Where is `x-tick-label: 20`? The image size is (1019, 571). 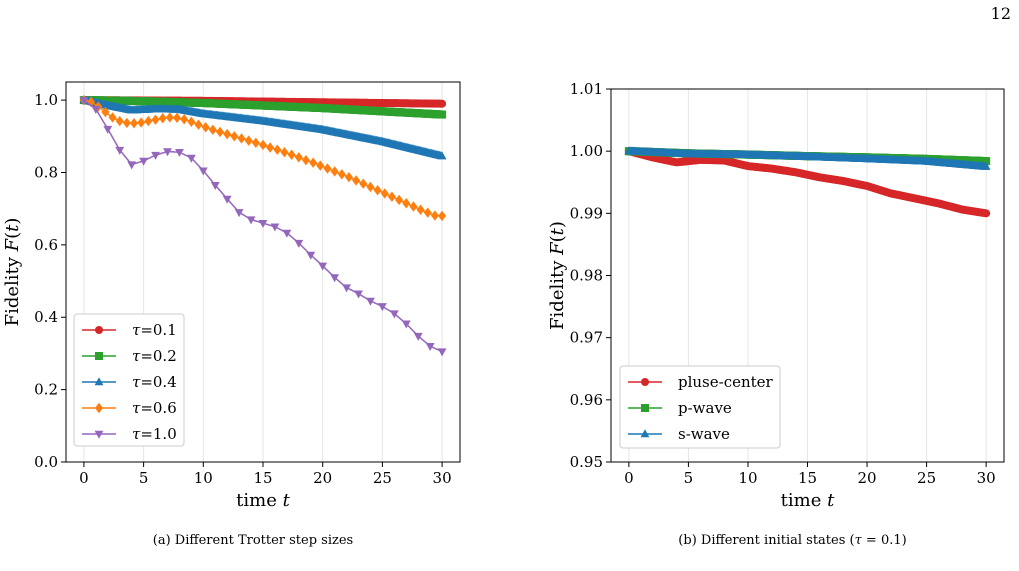
x-tick-label: 20 is located at coordinates (322, 478).